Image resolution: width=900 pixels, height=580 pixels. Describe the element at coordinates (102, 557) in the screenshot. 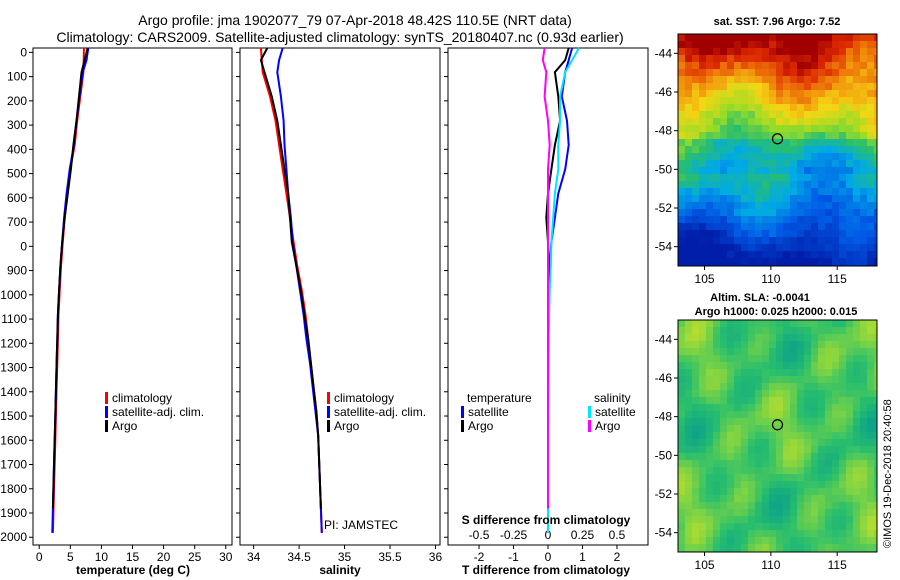

I see `x-tick-label: 10` at that location.